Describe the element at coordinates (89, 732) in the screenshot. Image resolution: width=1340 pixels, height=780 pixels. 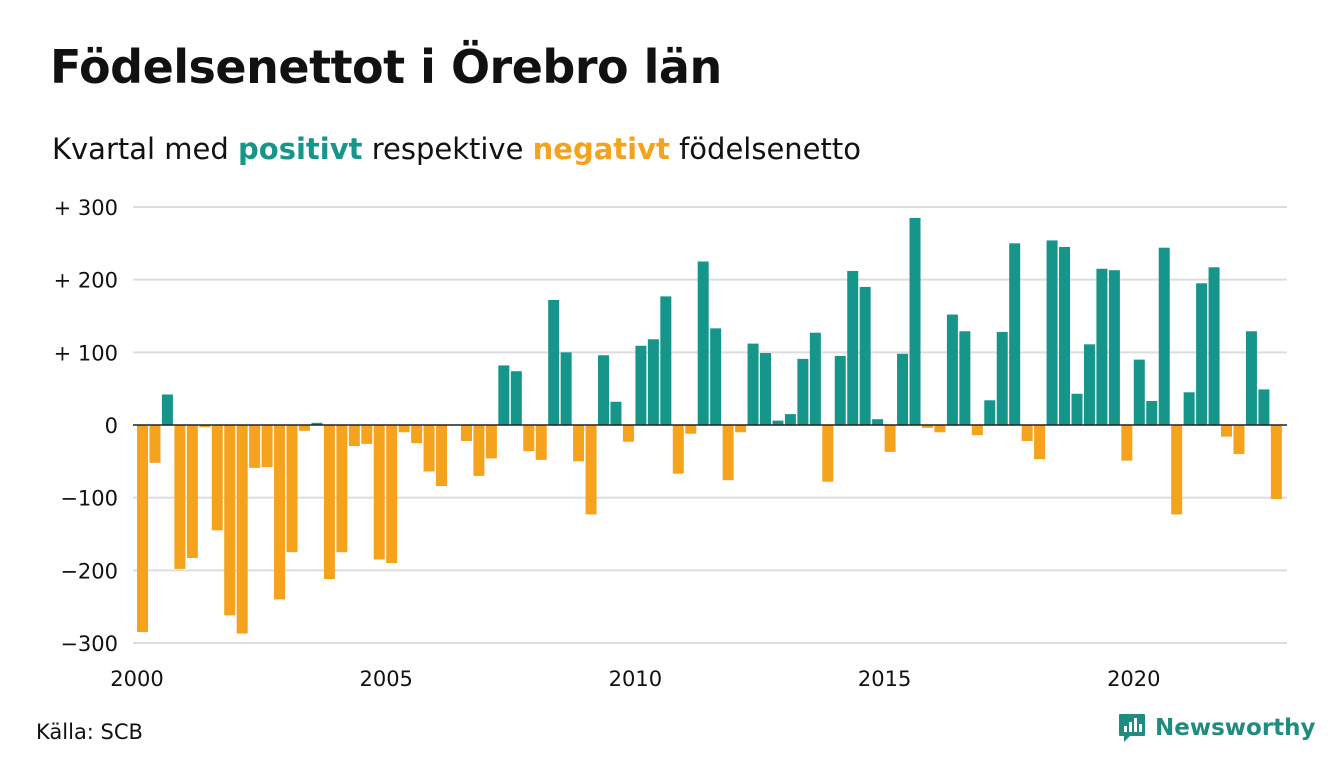
I see `source-note: Källa: SCB` at that location.